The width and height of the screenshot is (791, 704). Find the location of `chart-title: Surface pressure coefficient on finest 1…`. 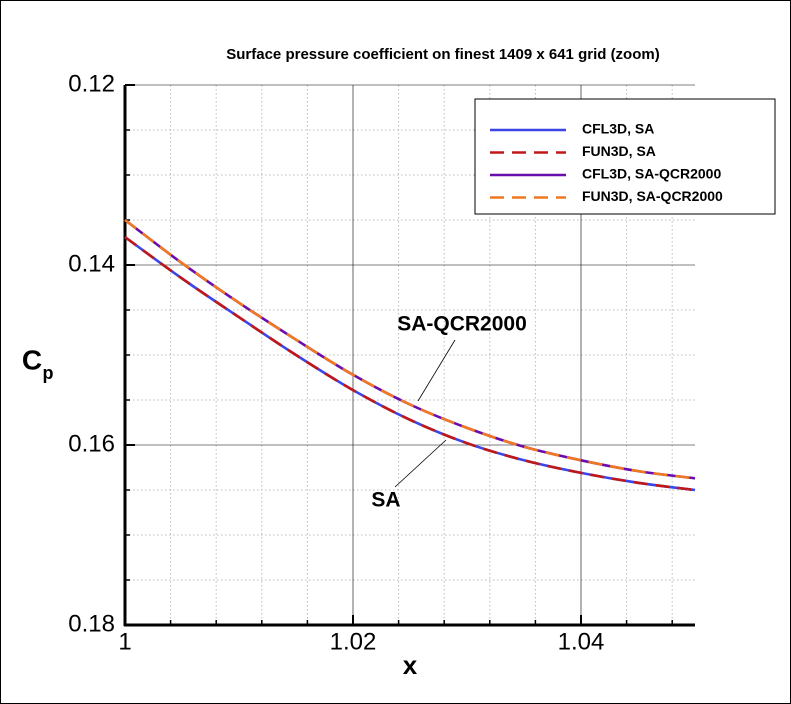

chart-title: Surface pressure coefficient on finest 1… is located at coordinates (442, 54).